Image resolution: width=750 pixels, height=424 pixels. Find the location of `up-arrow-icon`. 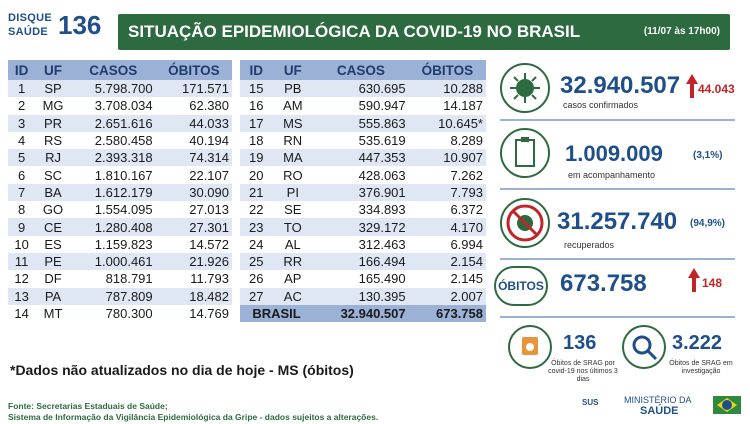

up-arrow-icon is located at coordinates (694, 273).